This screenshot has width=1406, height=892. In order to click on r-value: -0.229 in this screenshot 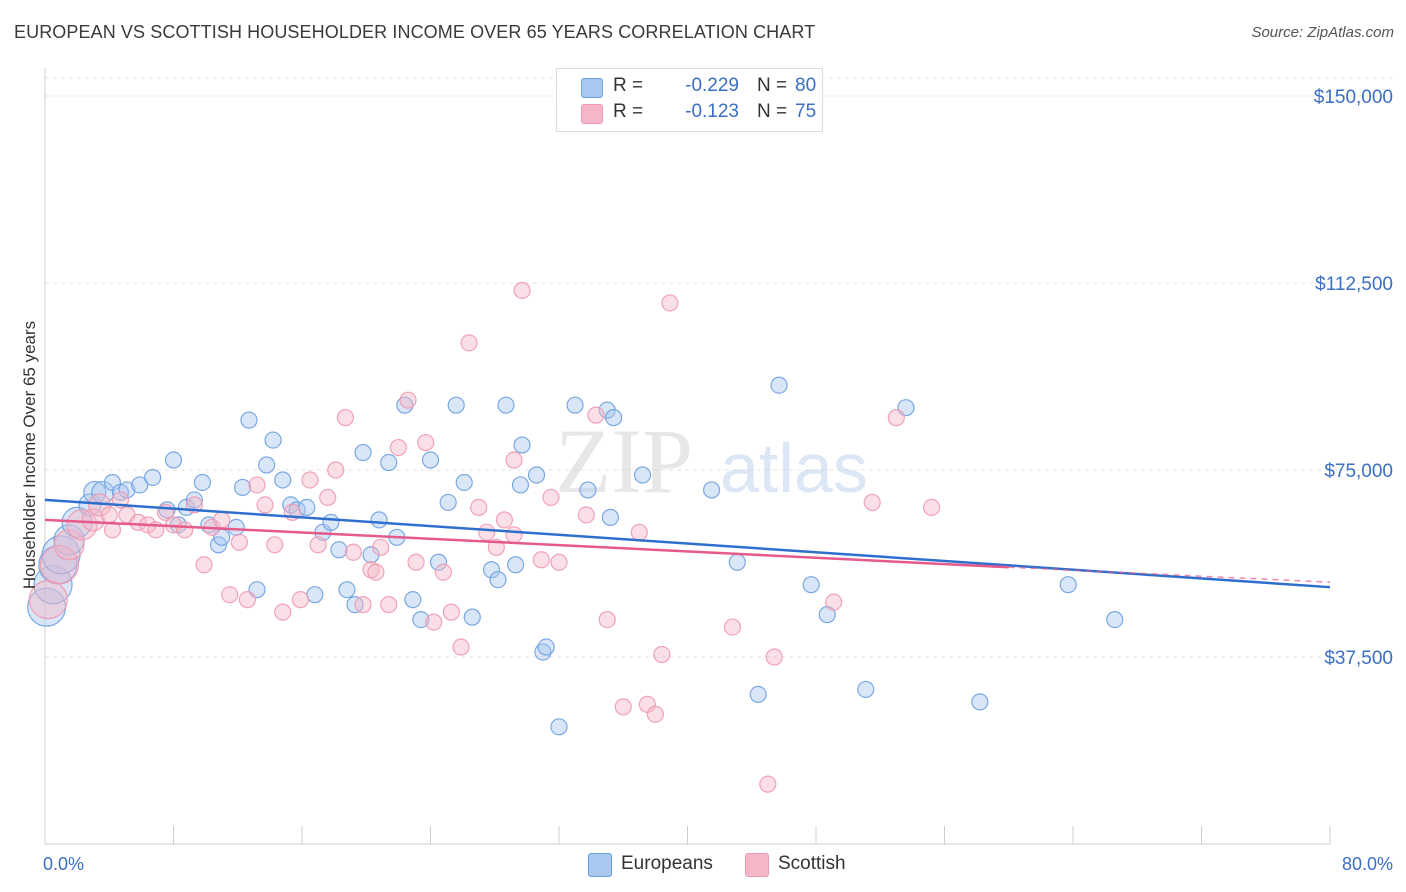, I will do `click(712, 85)`.